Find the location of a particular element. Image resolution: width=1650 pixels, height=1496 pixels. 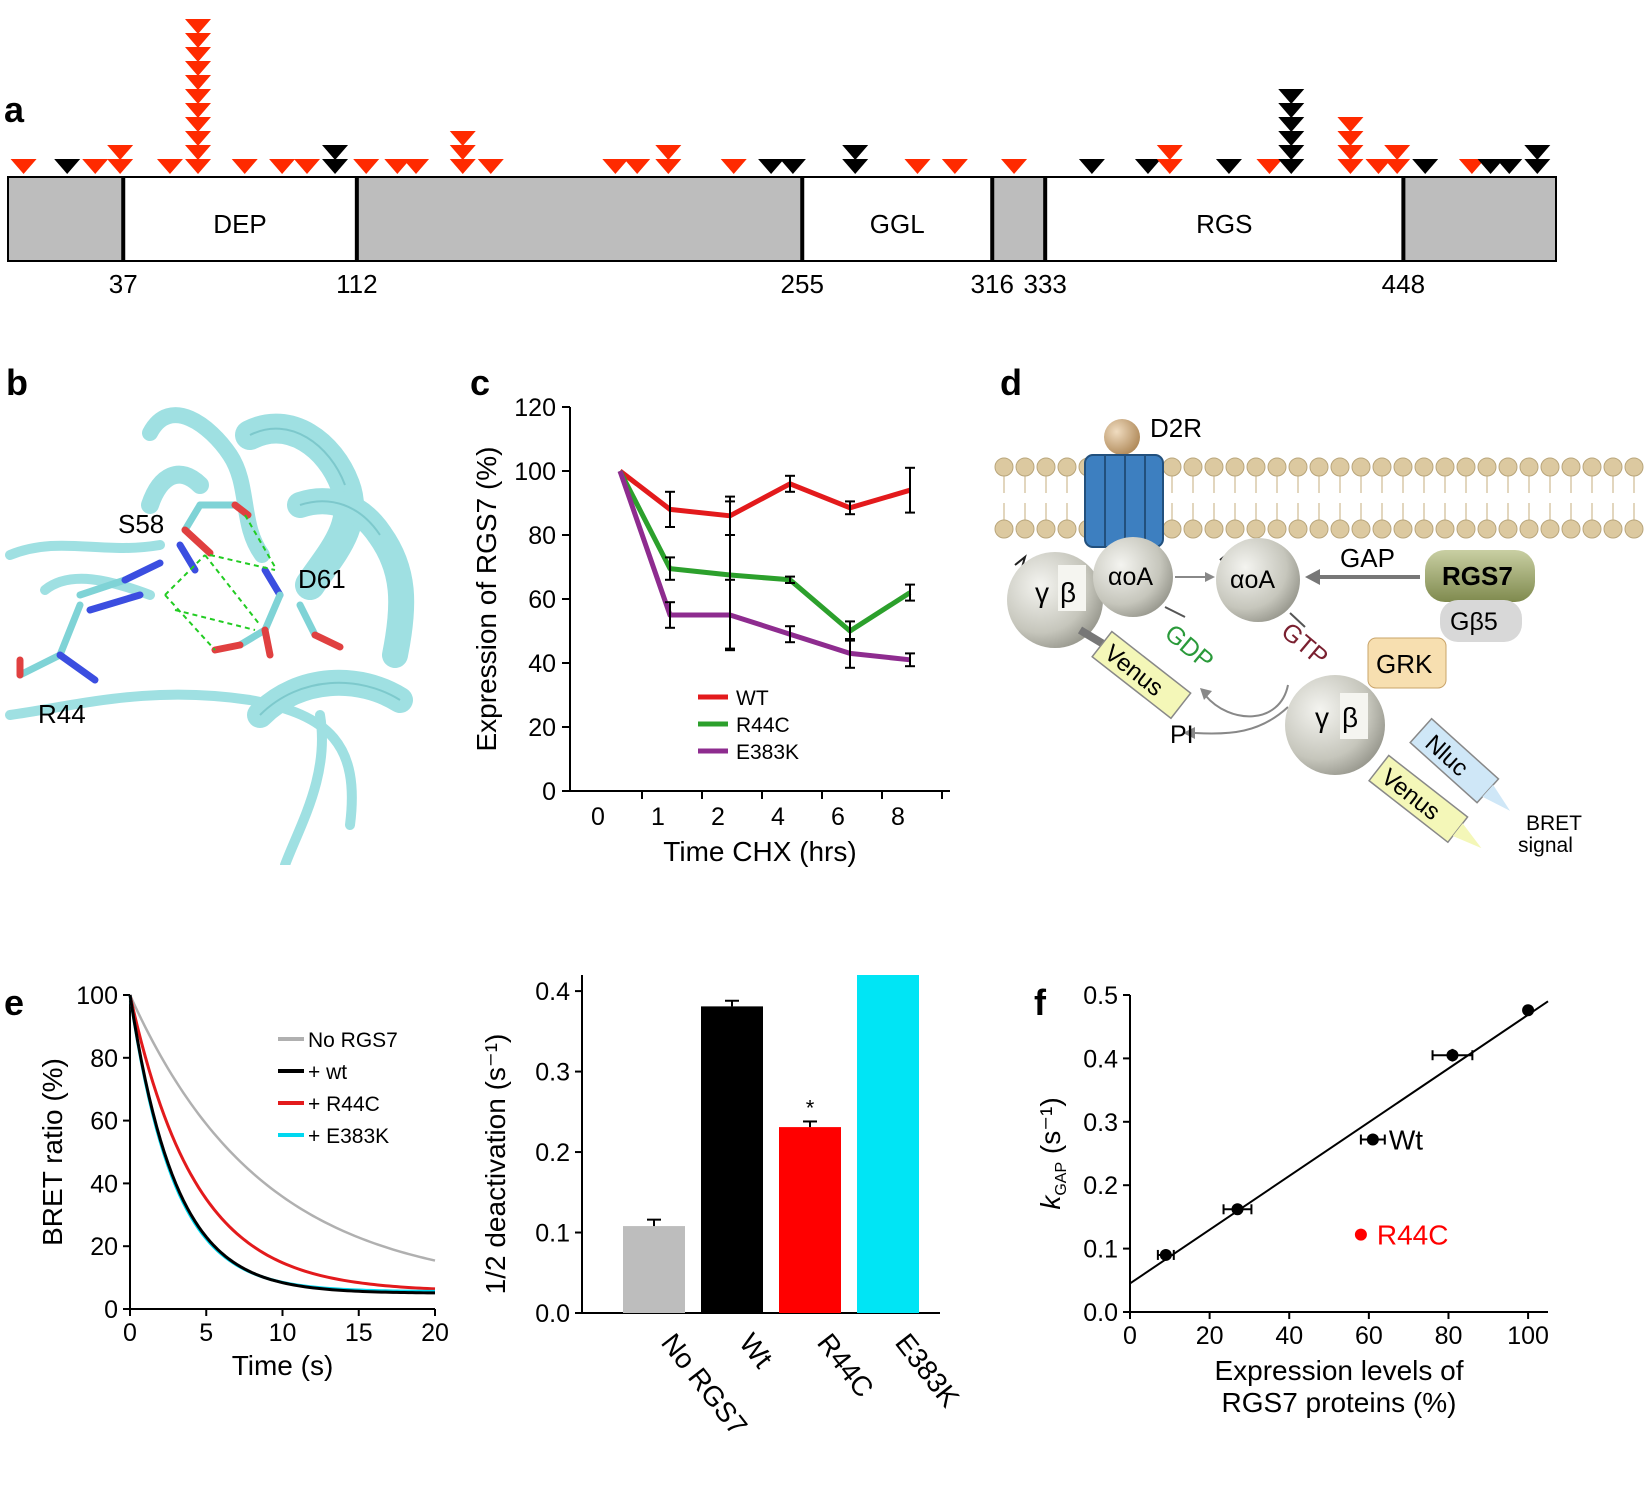

e-left-x-axis-title: Time (s) is located at coordinates (283, 1365).